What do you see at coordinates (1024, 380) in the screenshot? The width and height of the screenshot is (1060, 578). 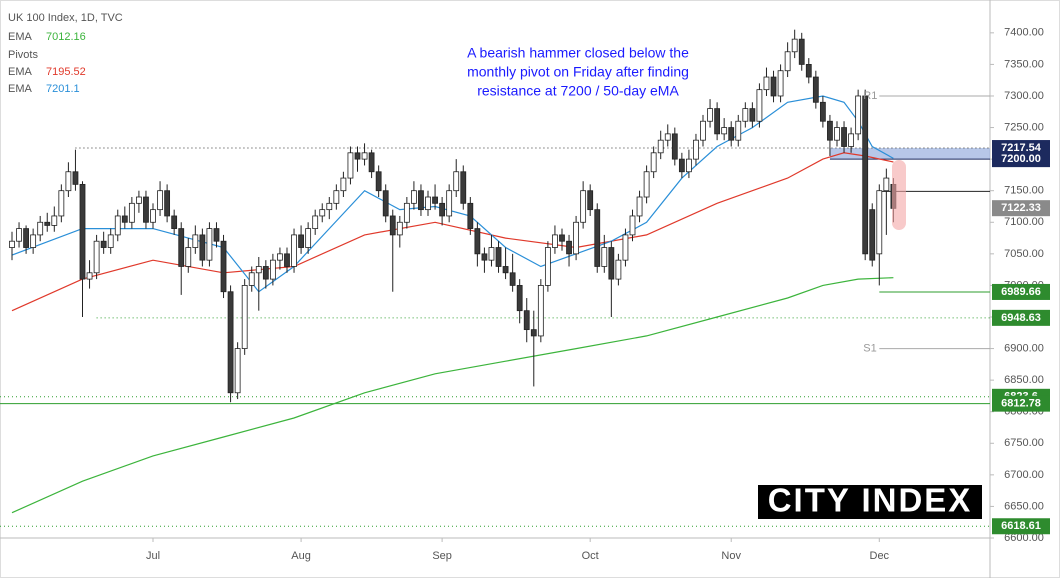 I see `y-tick-label: 6850.00` at bounding box center [1024, 380].